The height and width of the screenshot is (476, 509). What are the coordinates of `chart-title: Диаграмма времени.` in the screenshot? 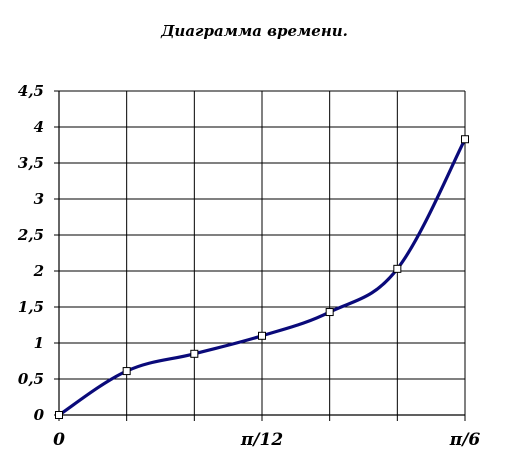 It's located at (254, 31).